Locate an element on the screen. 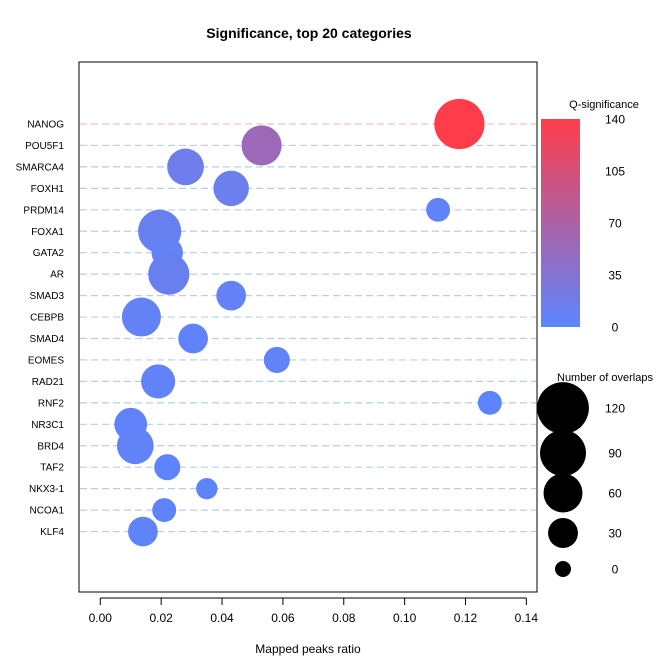 The height and width of the screenshot is (672, 672). bubble-pou5f1 is located at coordinates (261, 145).